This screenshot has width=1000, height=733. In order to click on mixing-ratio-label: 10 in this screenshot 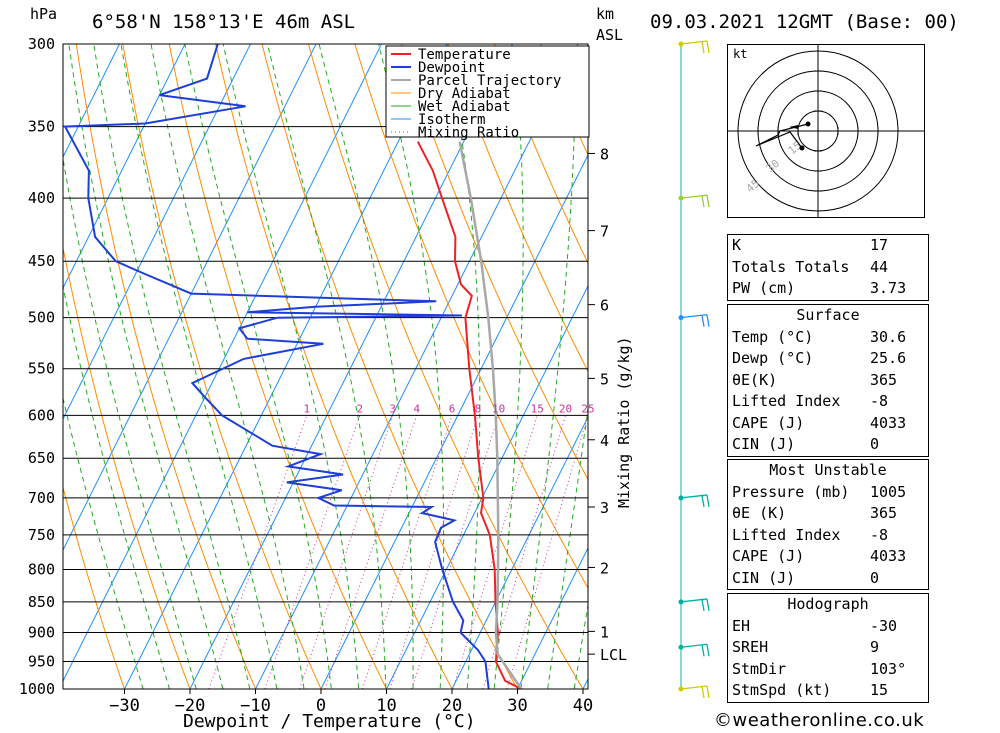, I will do `click(498, 408)`.